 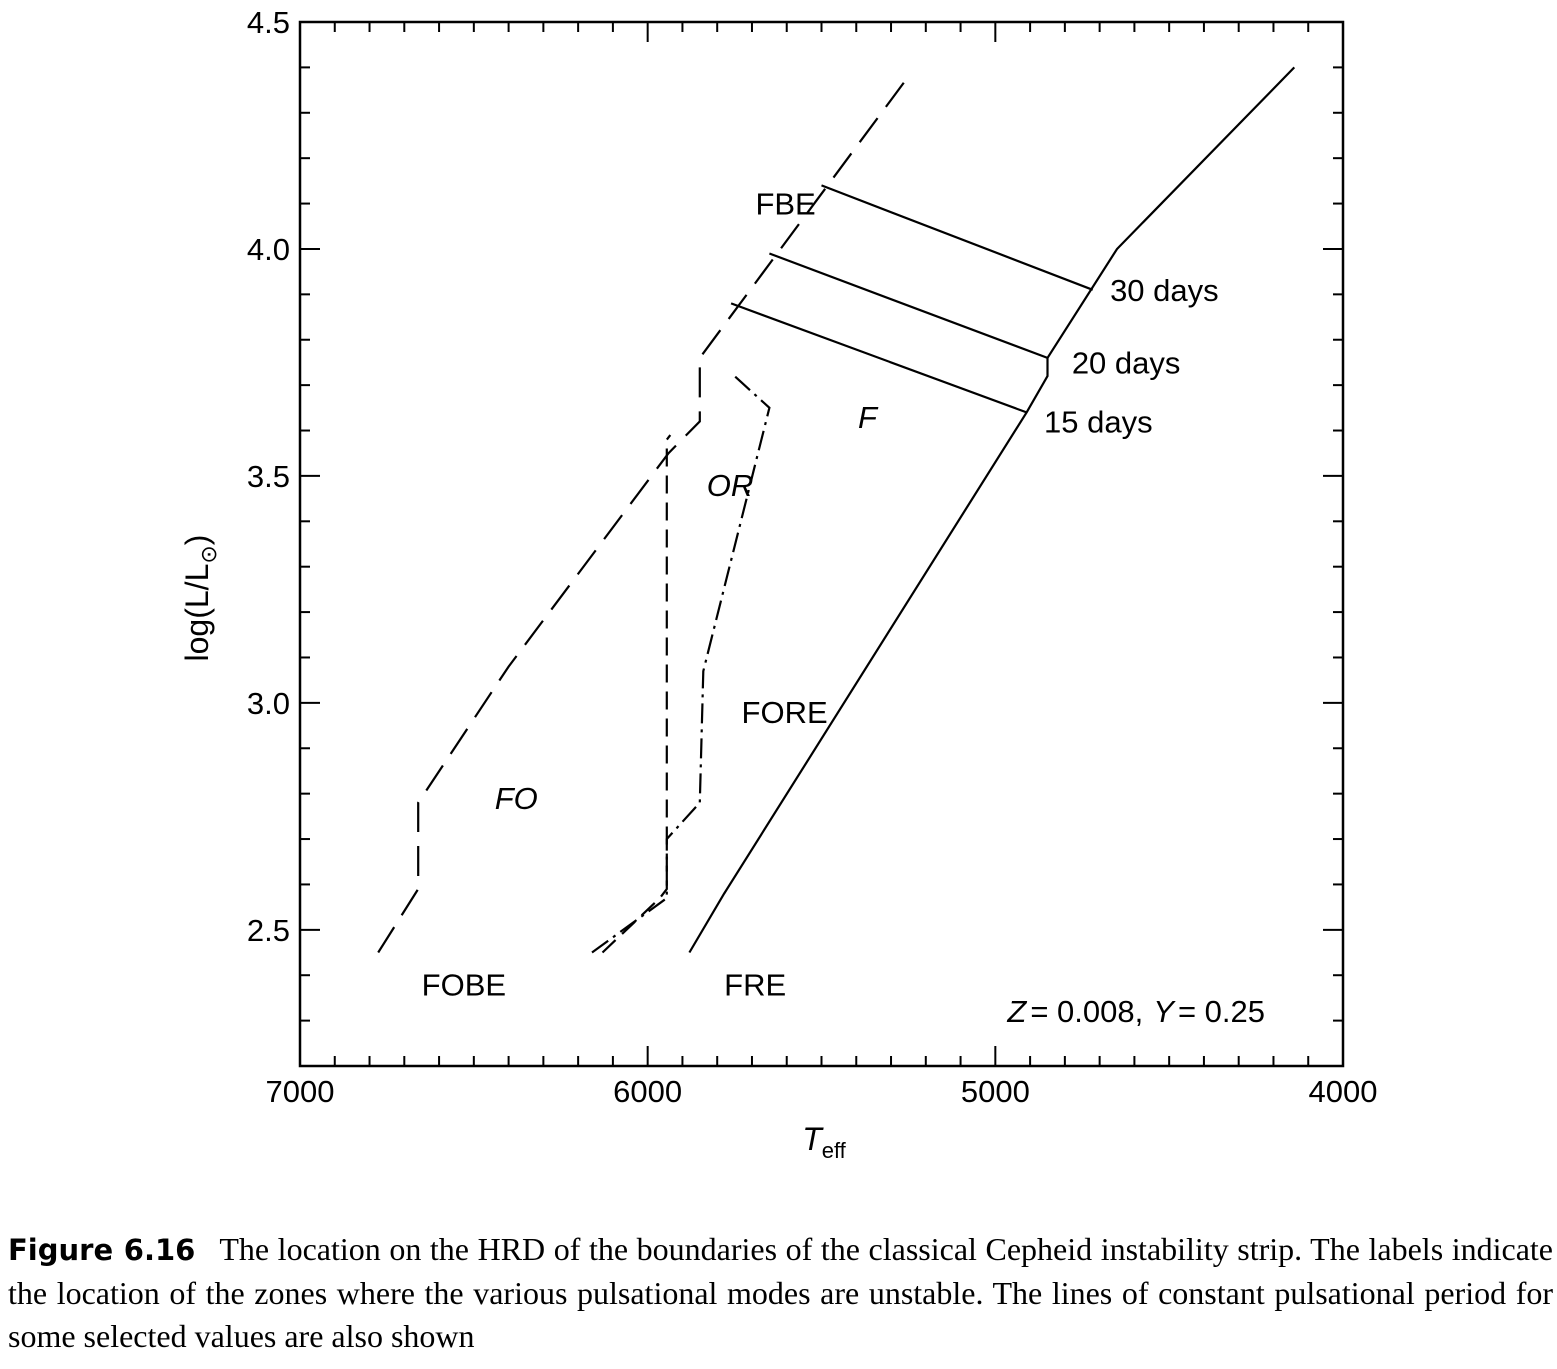 What do you see at coordinates (1343, 1091) in the screenshot?
I see `x-tick-label: 4000` at bounding box center [1343, 1091].